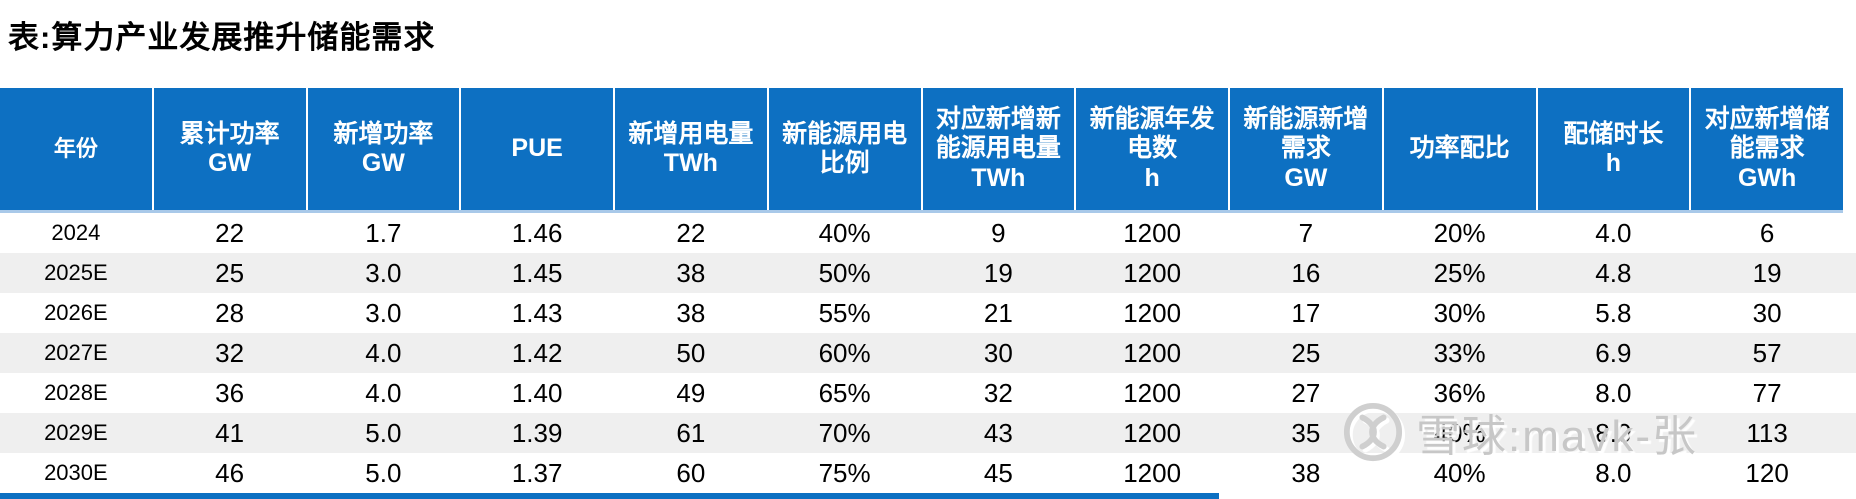 This screenshot has height=499, width=1856. What do you see at coordinates (383, 149) in the screenshot?
I see `header-cell-new-power: 新增功率 GW` at bounding box center [383, 149].